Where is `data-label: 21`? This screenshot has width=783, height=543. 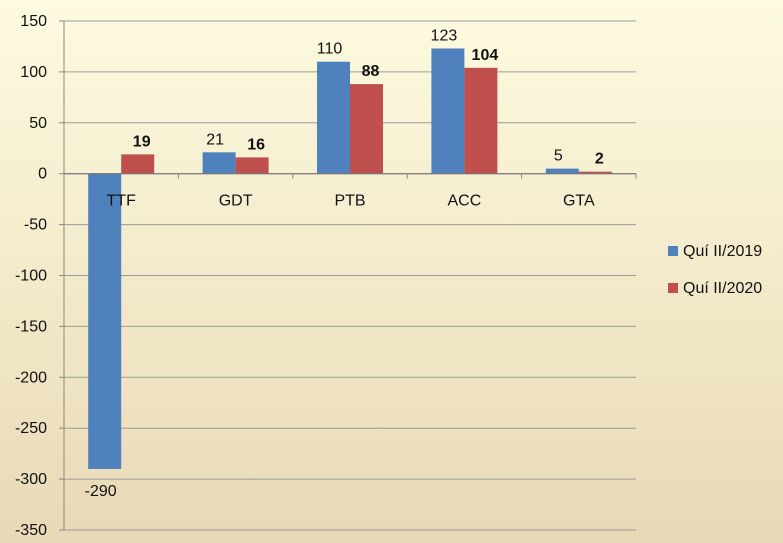
data-label: 21 is located at coordinates (215, 139).